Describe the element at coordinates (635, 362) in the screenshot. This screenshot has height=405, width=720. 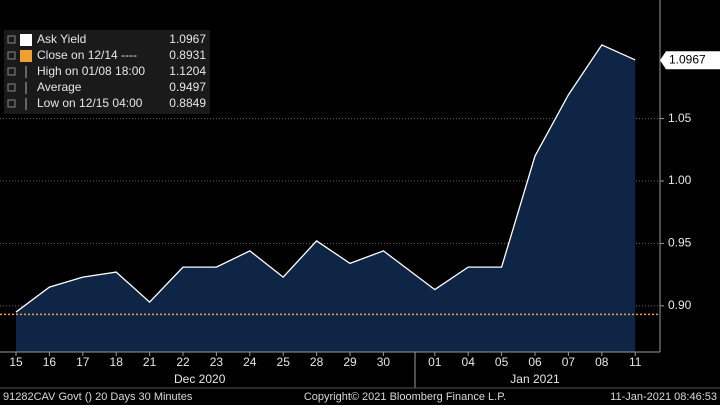
I see `x-tick-label: 11` at that location.